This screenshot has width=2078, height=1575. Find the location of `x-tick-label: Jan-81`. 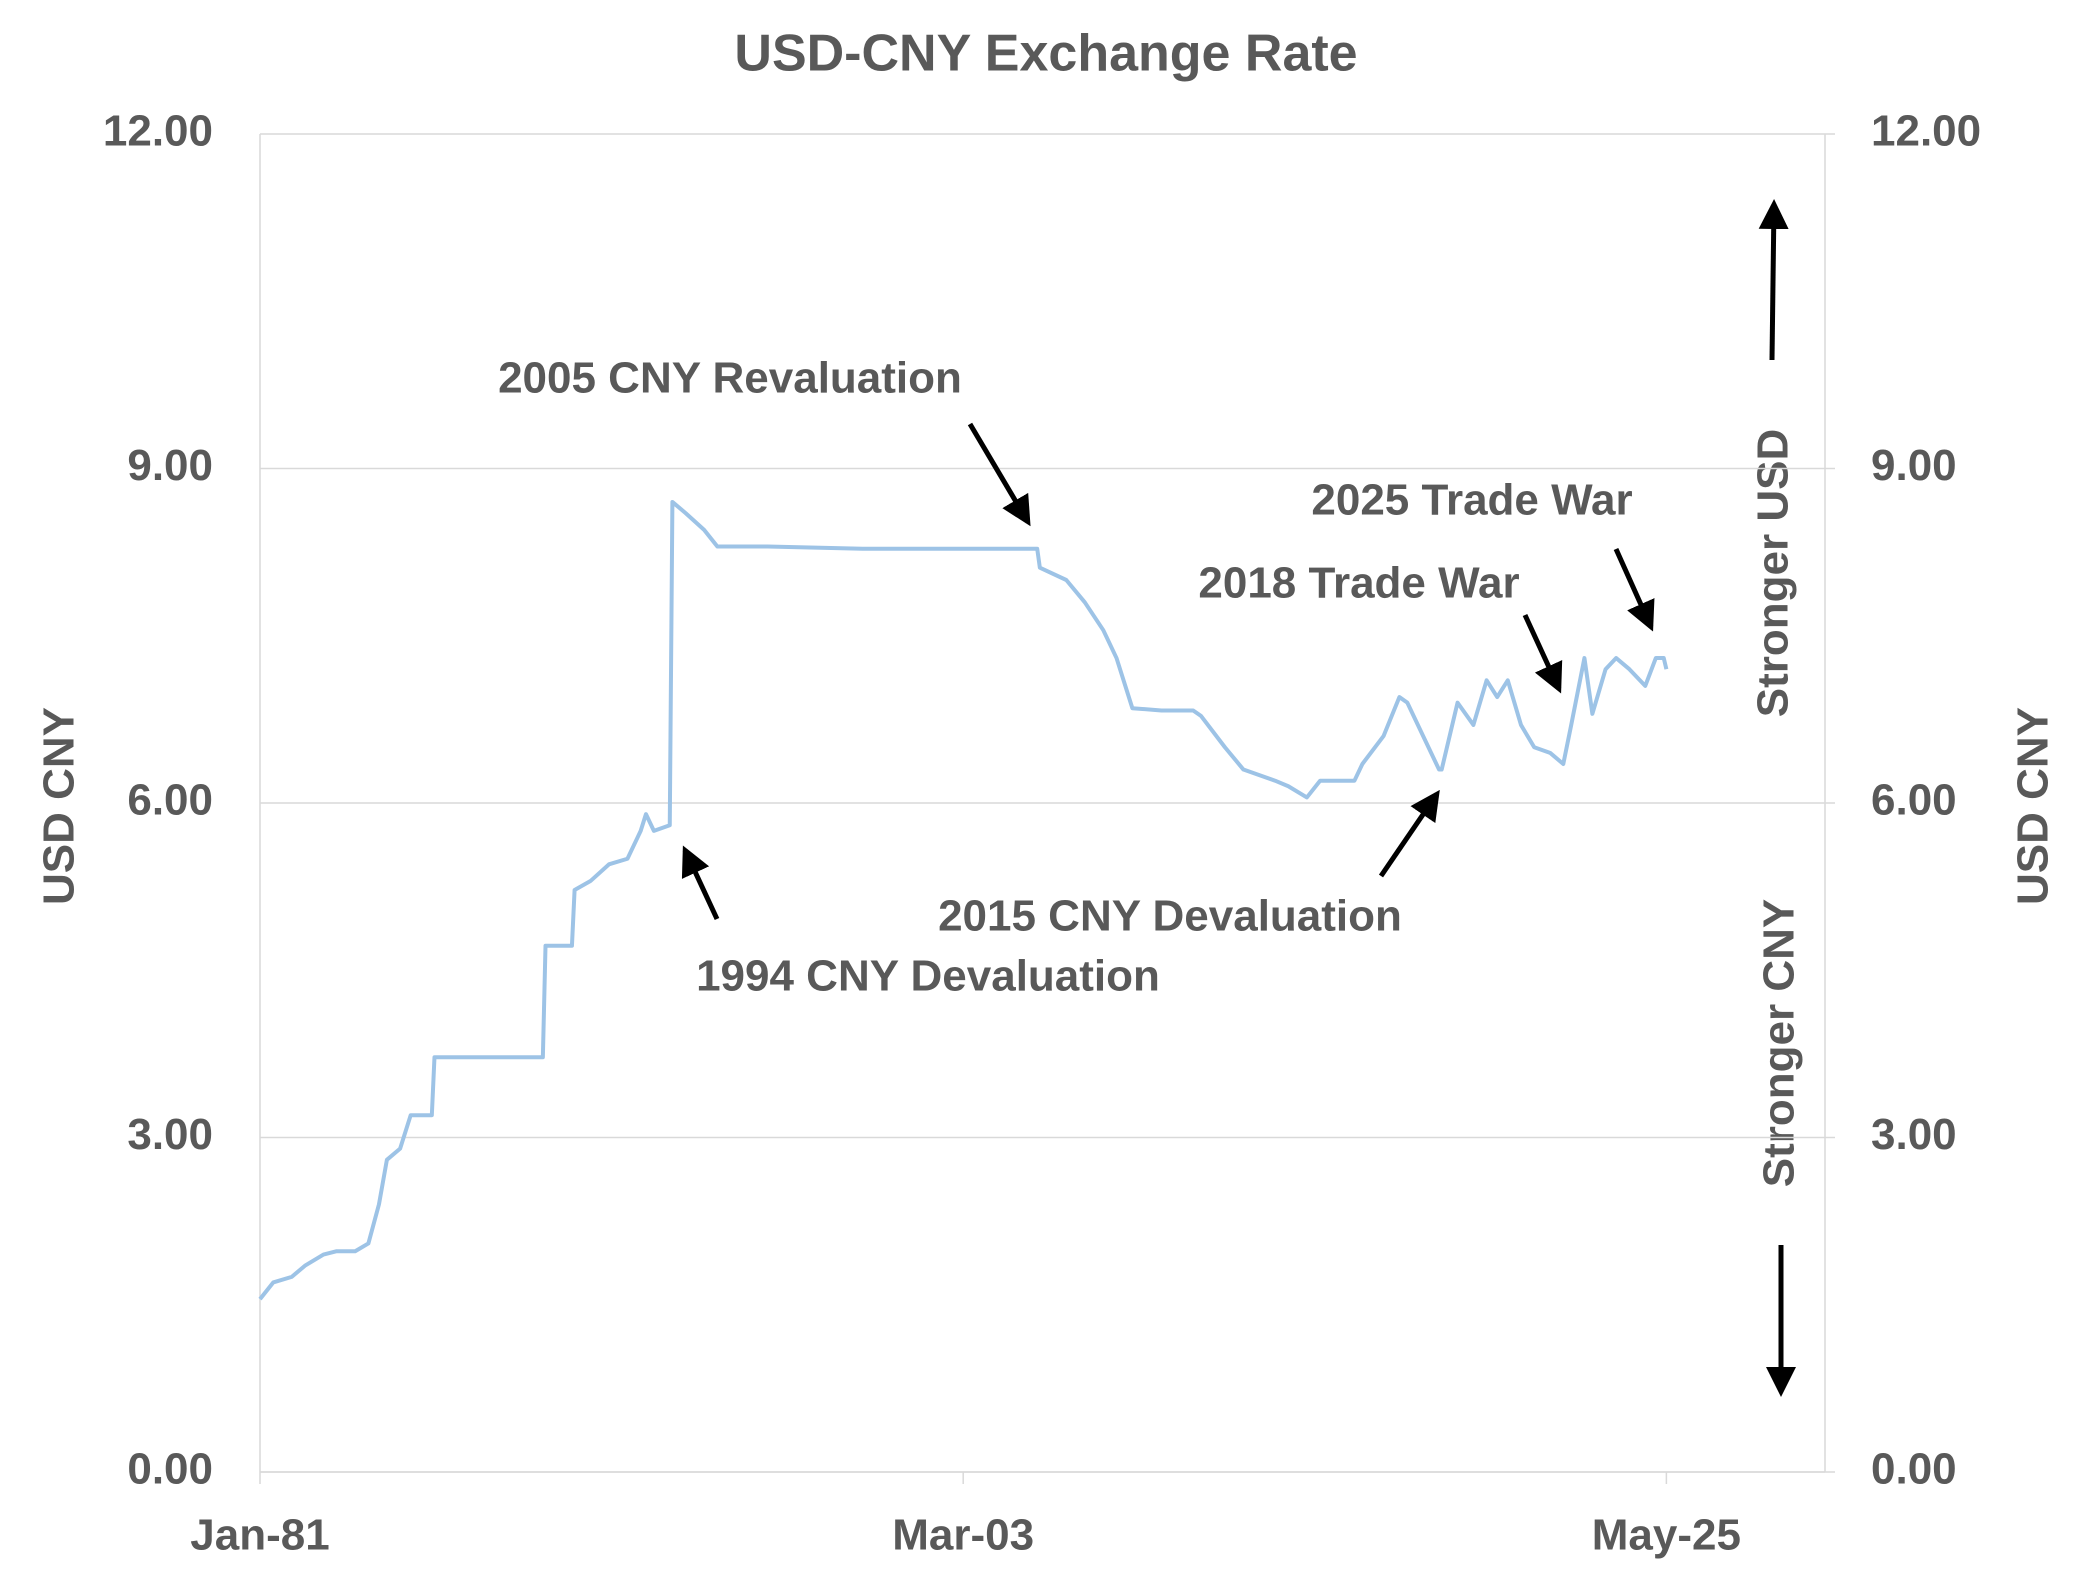

x-tick-label: Jan-81 is located at coordinates (259, 1535).